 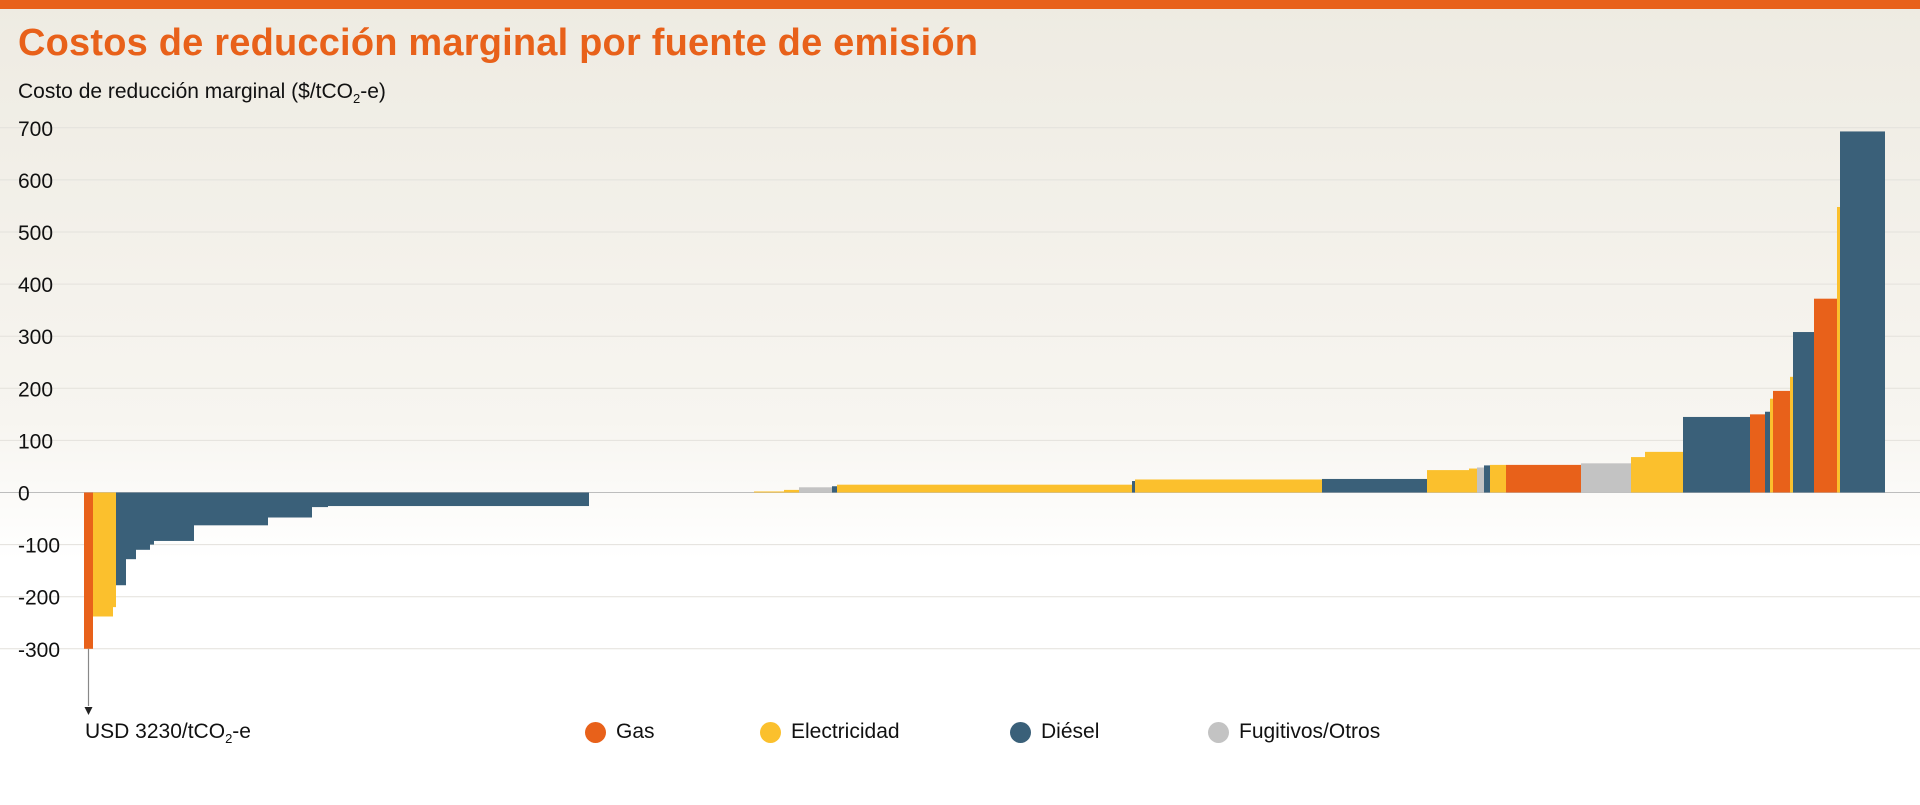 What do you see at coordinates (960, 4) in the screenshot?
I see `top-accent-bar` at bounding box center [960, 4].